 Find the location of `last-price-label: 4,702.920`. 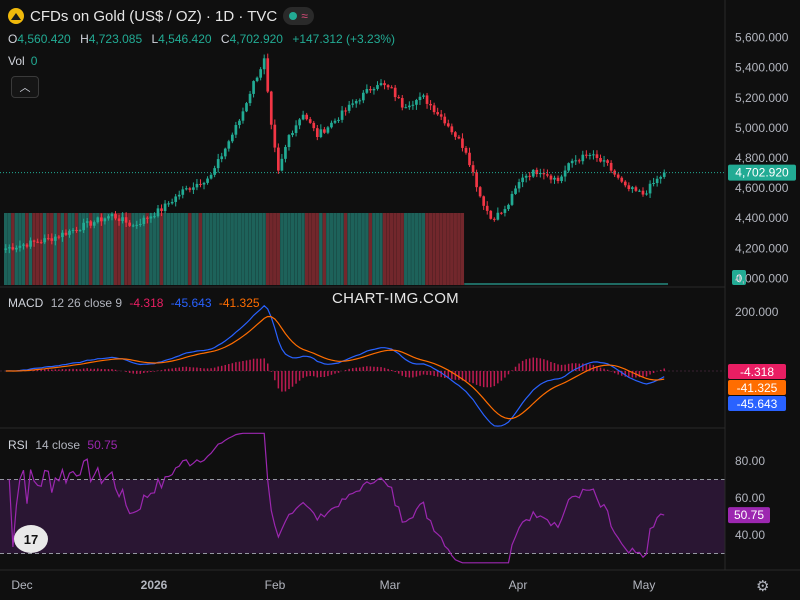

last-price-label: 4,702.920 is located at coordinates (762, 173).